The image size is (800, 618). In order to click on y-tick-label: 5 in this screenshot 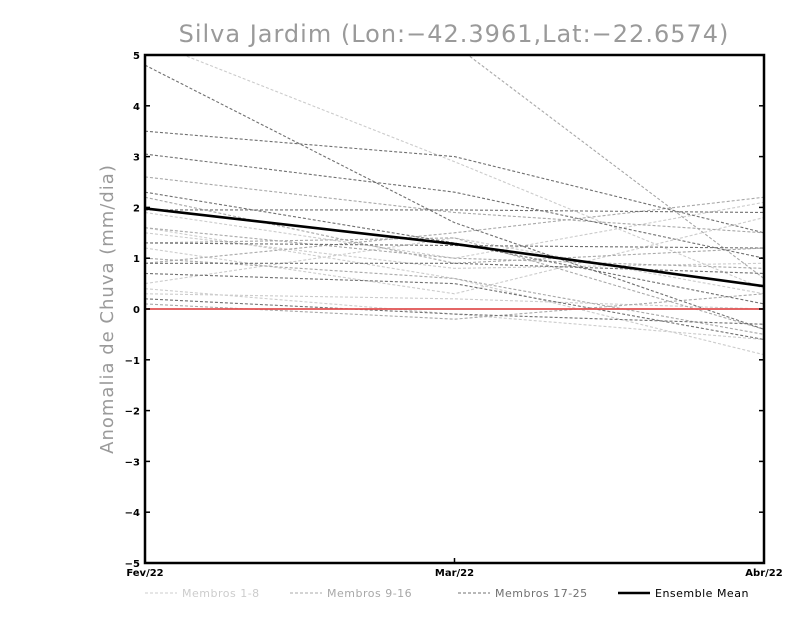, I will do `click(136, 56)`.